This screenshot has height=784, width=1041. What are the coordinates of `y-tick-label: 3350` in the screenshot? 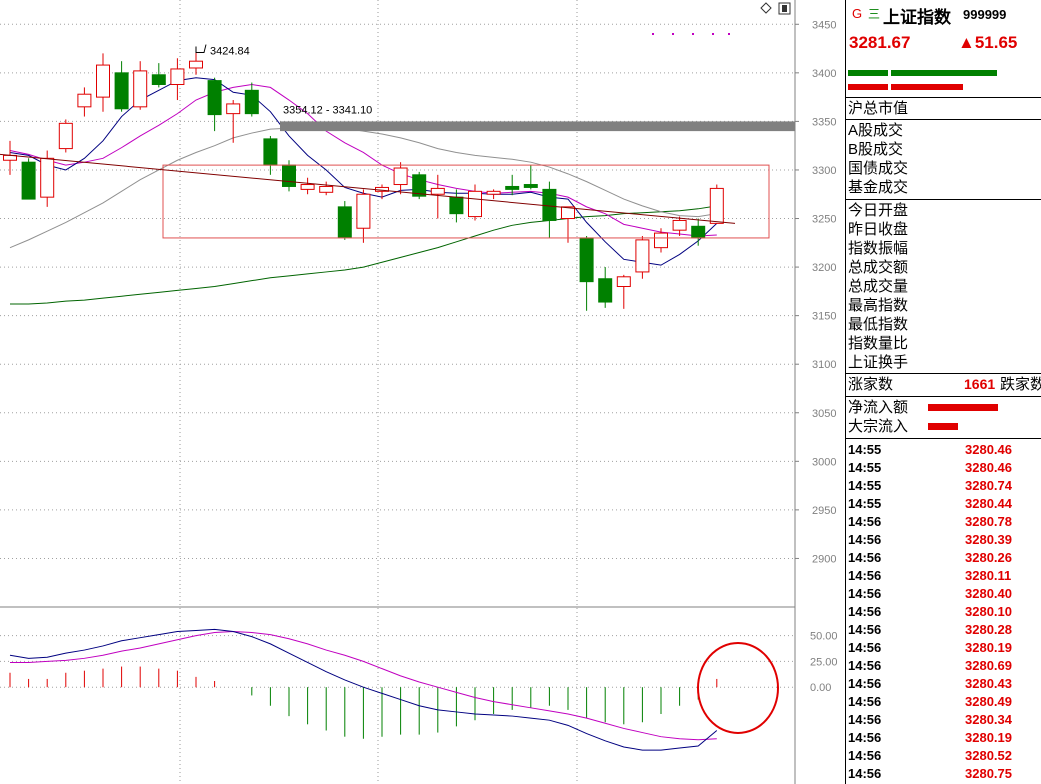 It's located at (824, 122).